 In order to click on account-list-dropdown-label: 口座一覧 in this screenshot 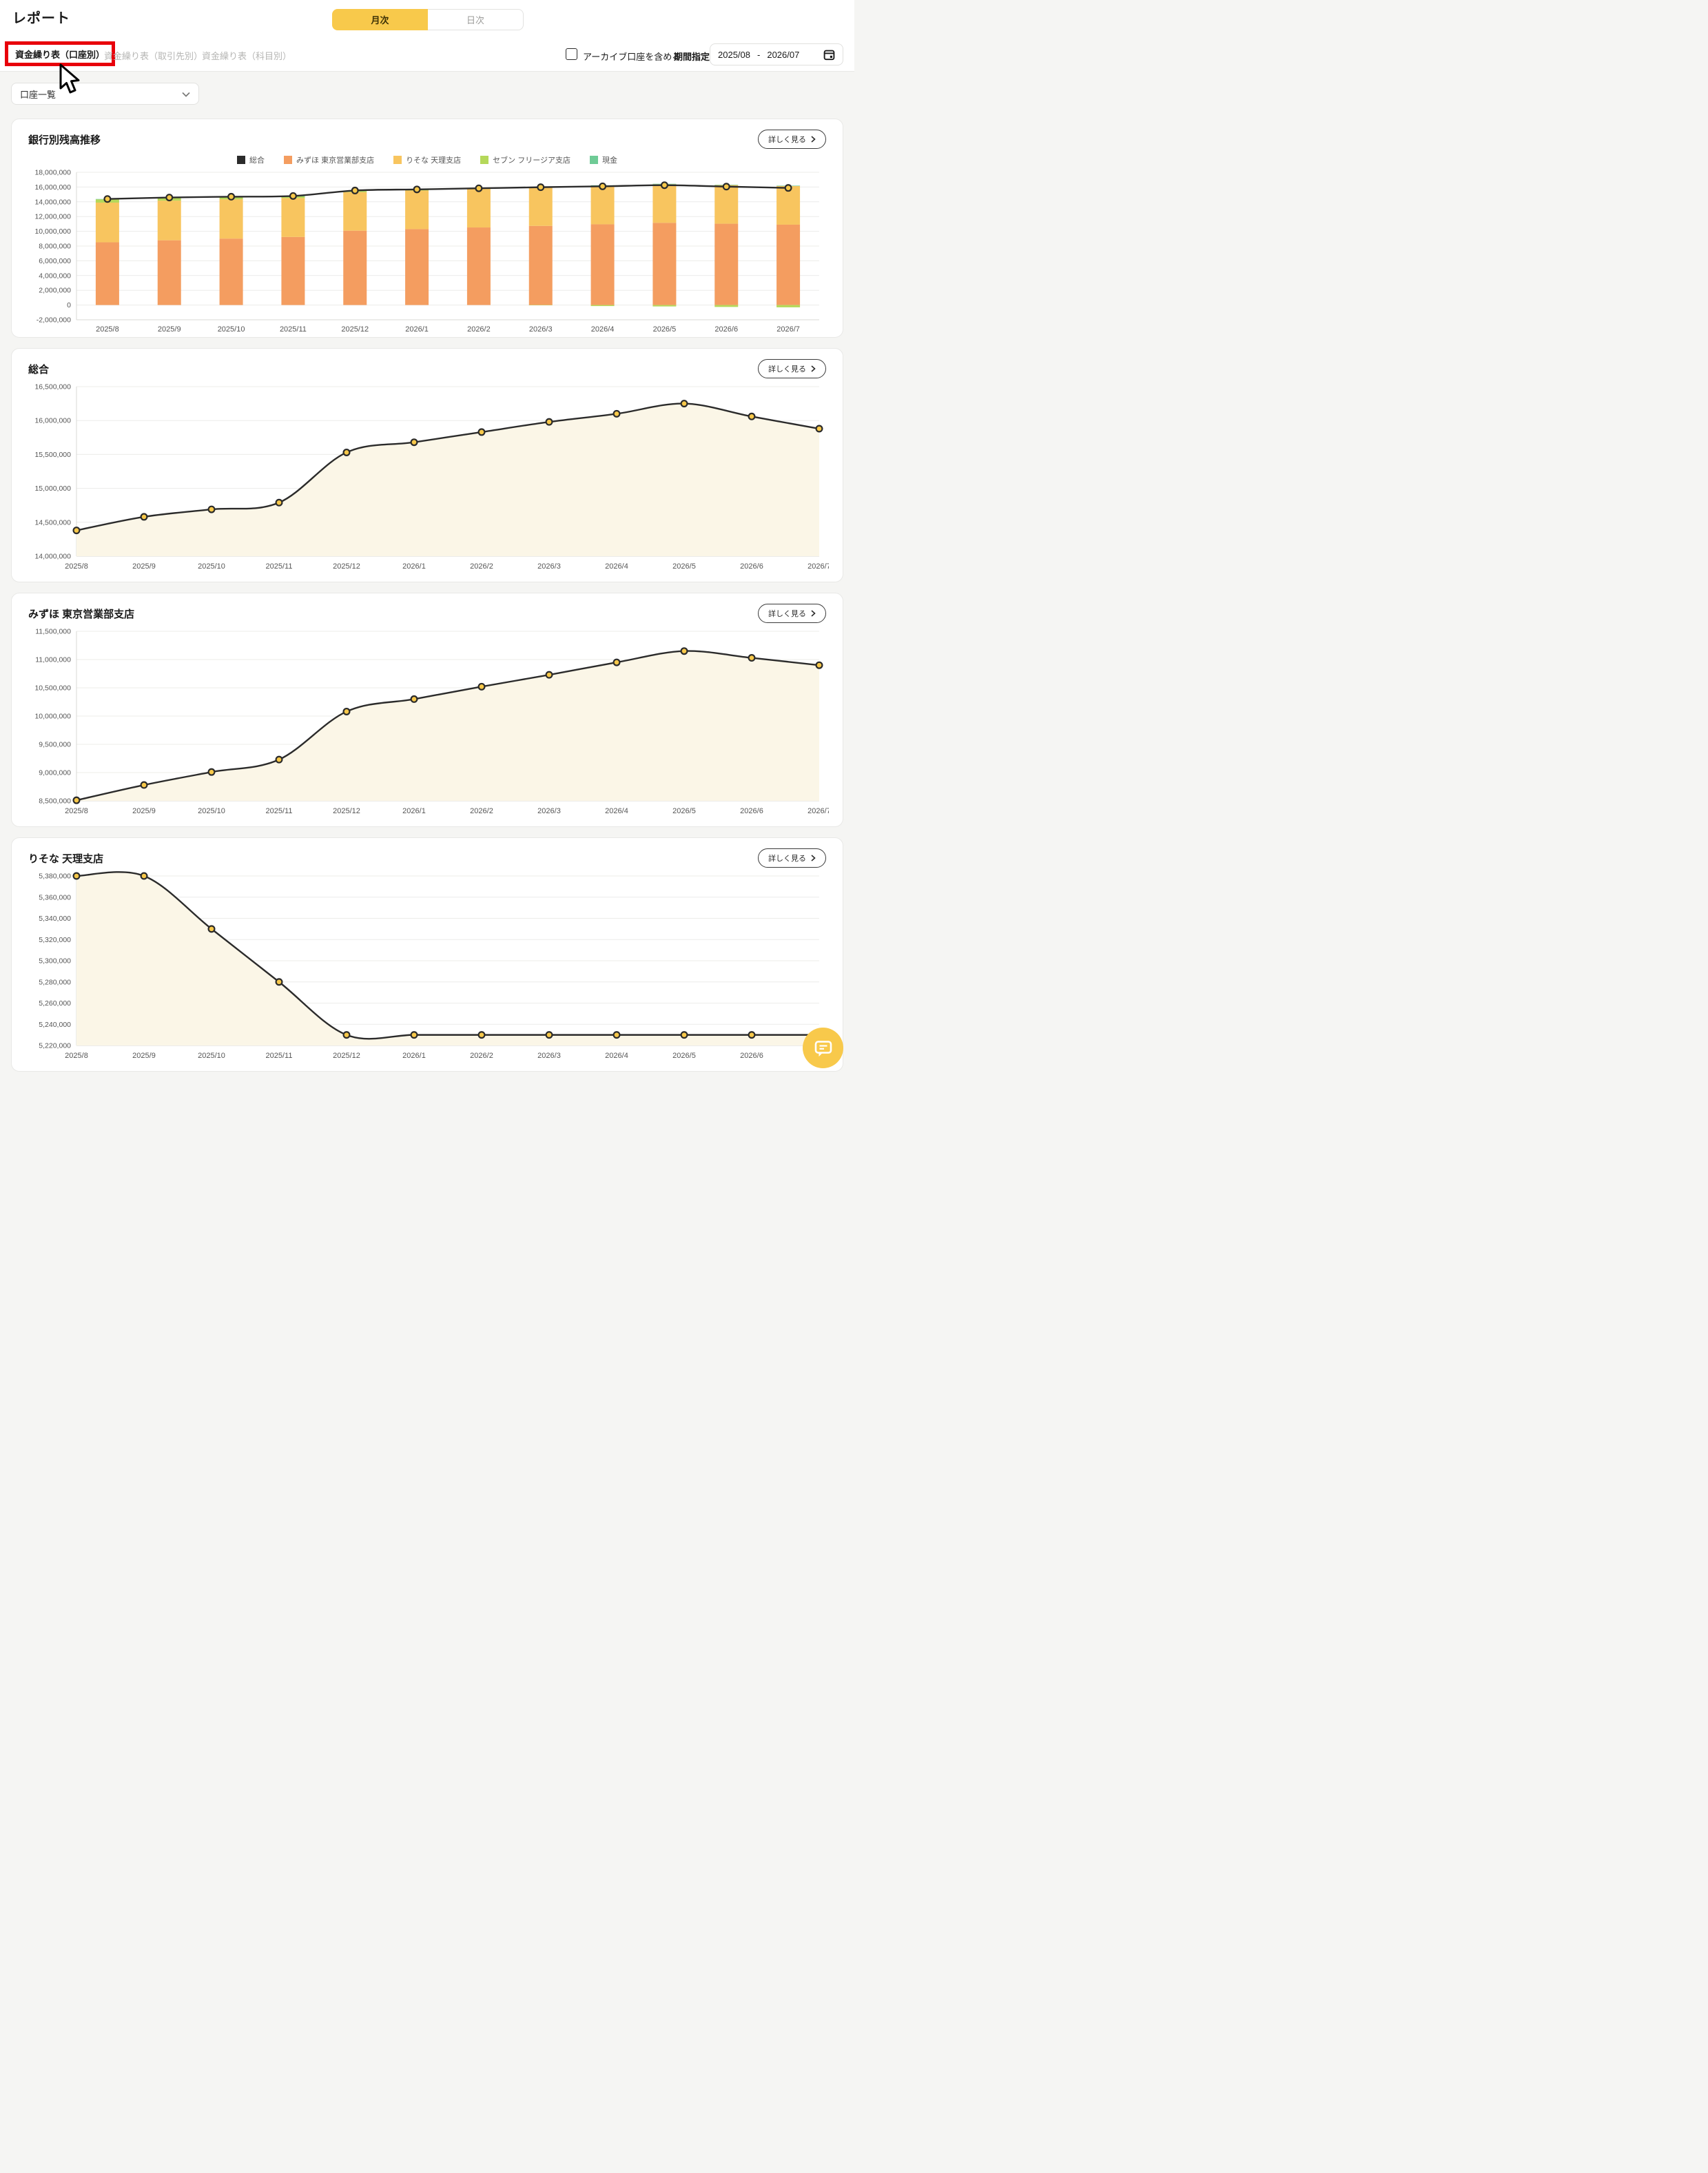, I will do `click(38, 94)`.